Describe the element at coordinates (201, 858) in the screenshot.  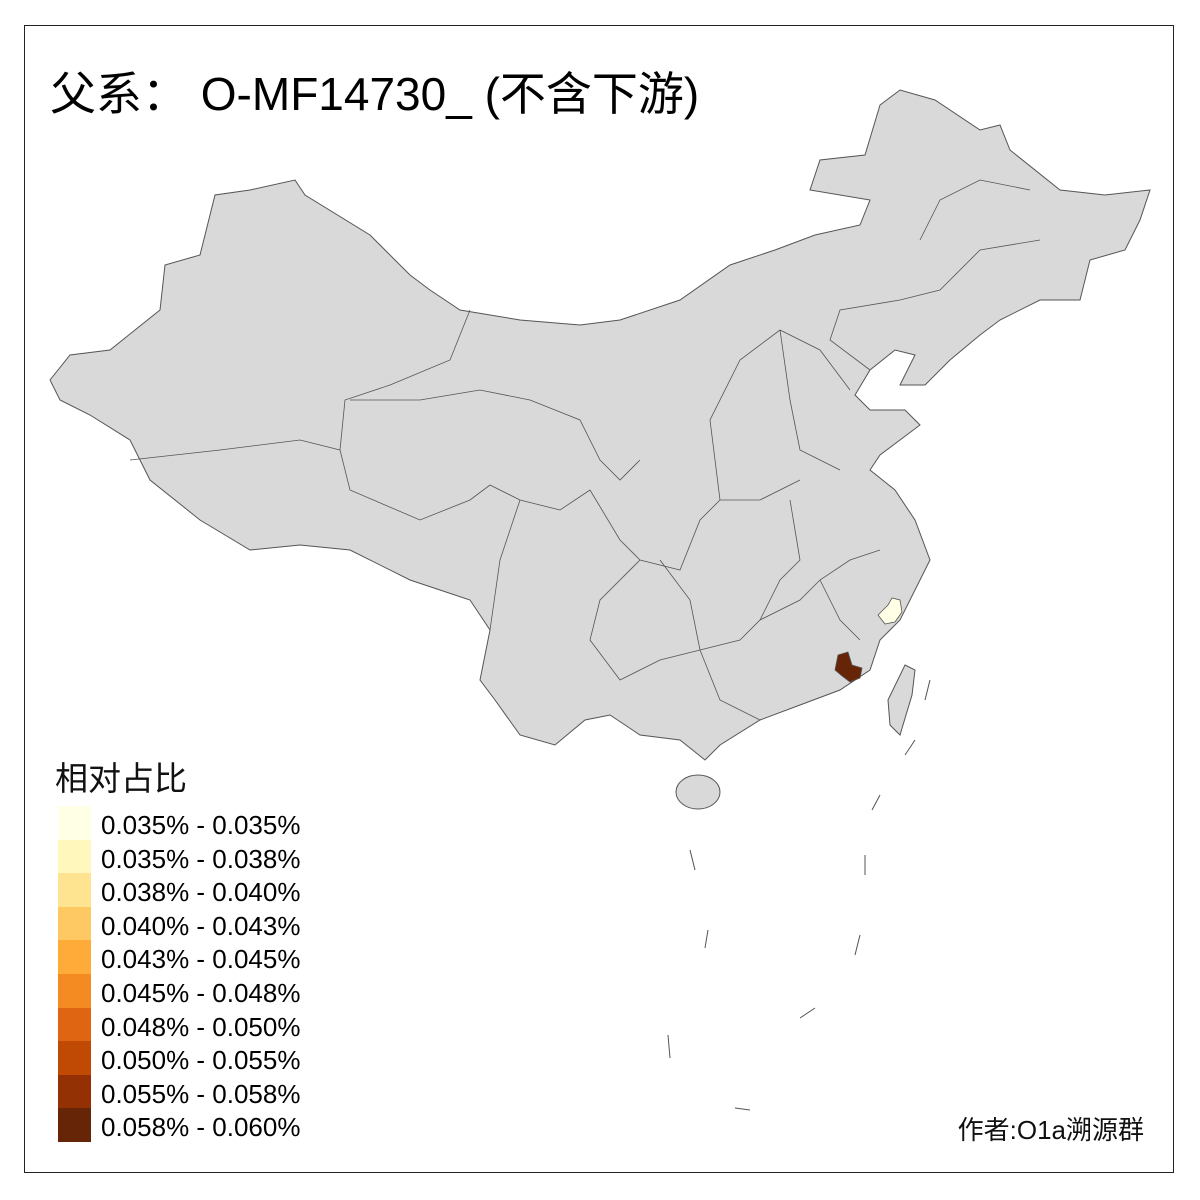
I see `legend-label: 0.035% - 0.038%` at that location.